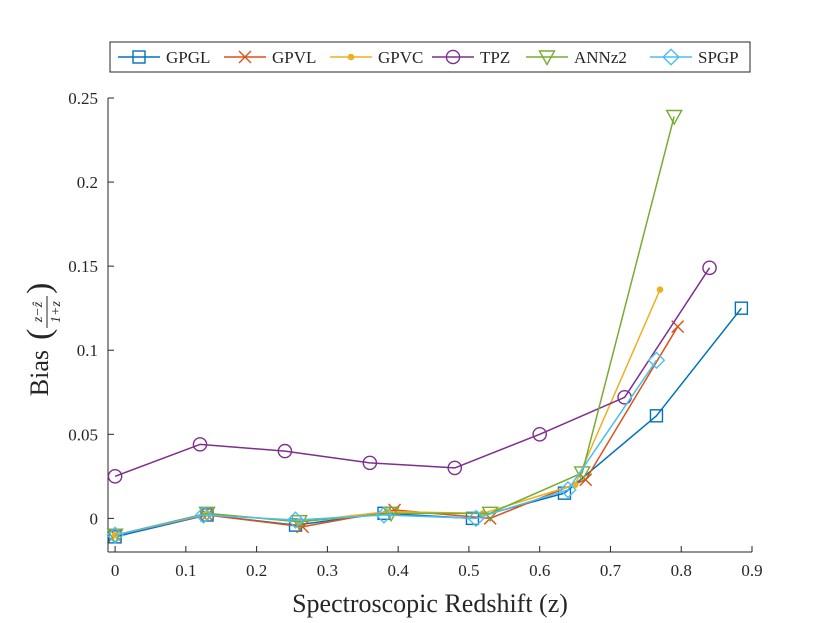 This screenshot has width=830, height=623. I want to click on y-tick-label: 0.2, so click(87, 182).